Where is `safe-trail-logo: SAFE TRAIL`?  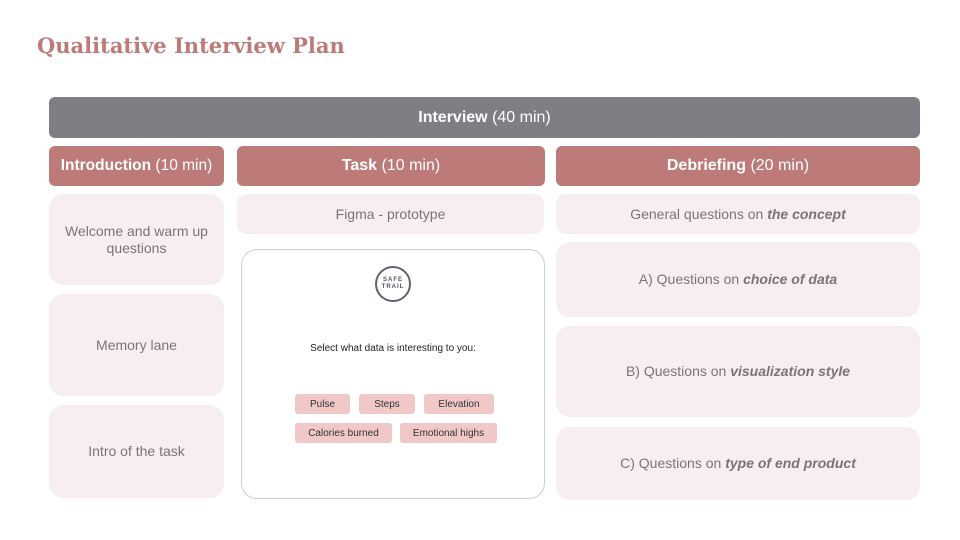 safe-trail-logo: SAFE TRAIL is located at coordinates (393, 284).